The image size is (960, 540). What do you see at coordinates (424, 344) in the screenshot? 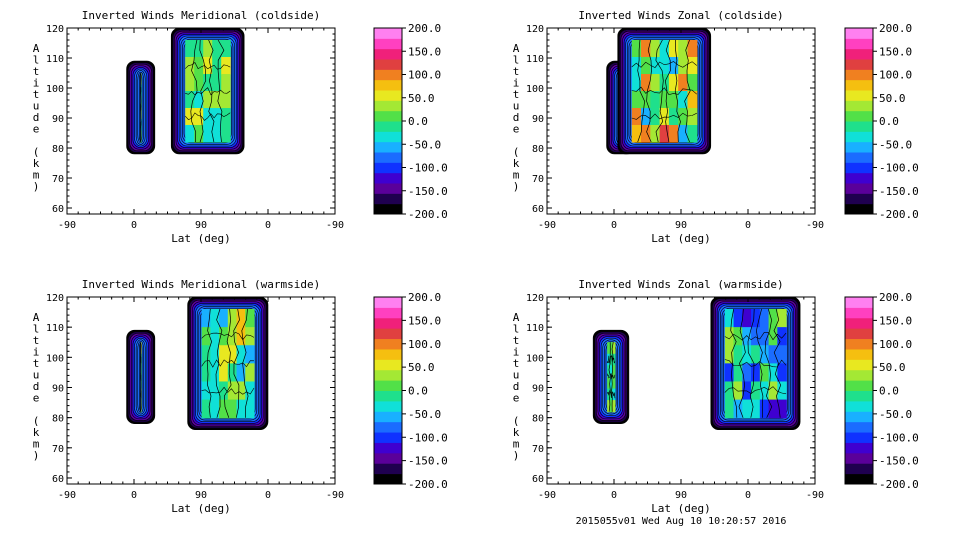
I see `colorbar-label: 100.0` at bounding box center [424, 344].